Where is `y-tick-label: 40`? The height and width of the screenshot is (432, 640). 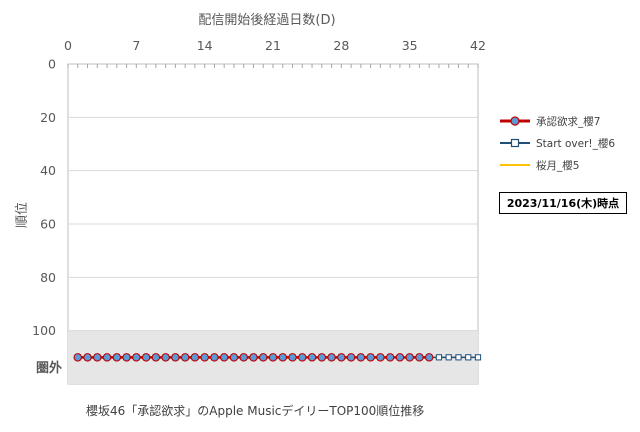
y-tick-label: 40 is located at coordinates (48, 170).